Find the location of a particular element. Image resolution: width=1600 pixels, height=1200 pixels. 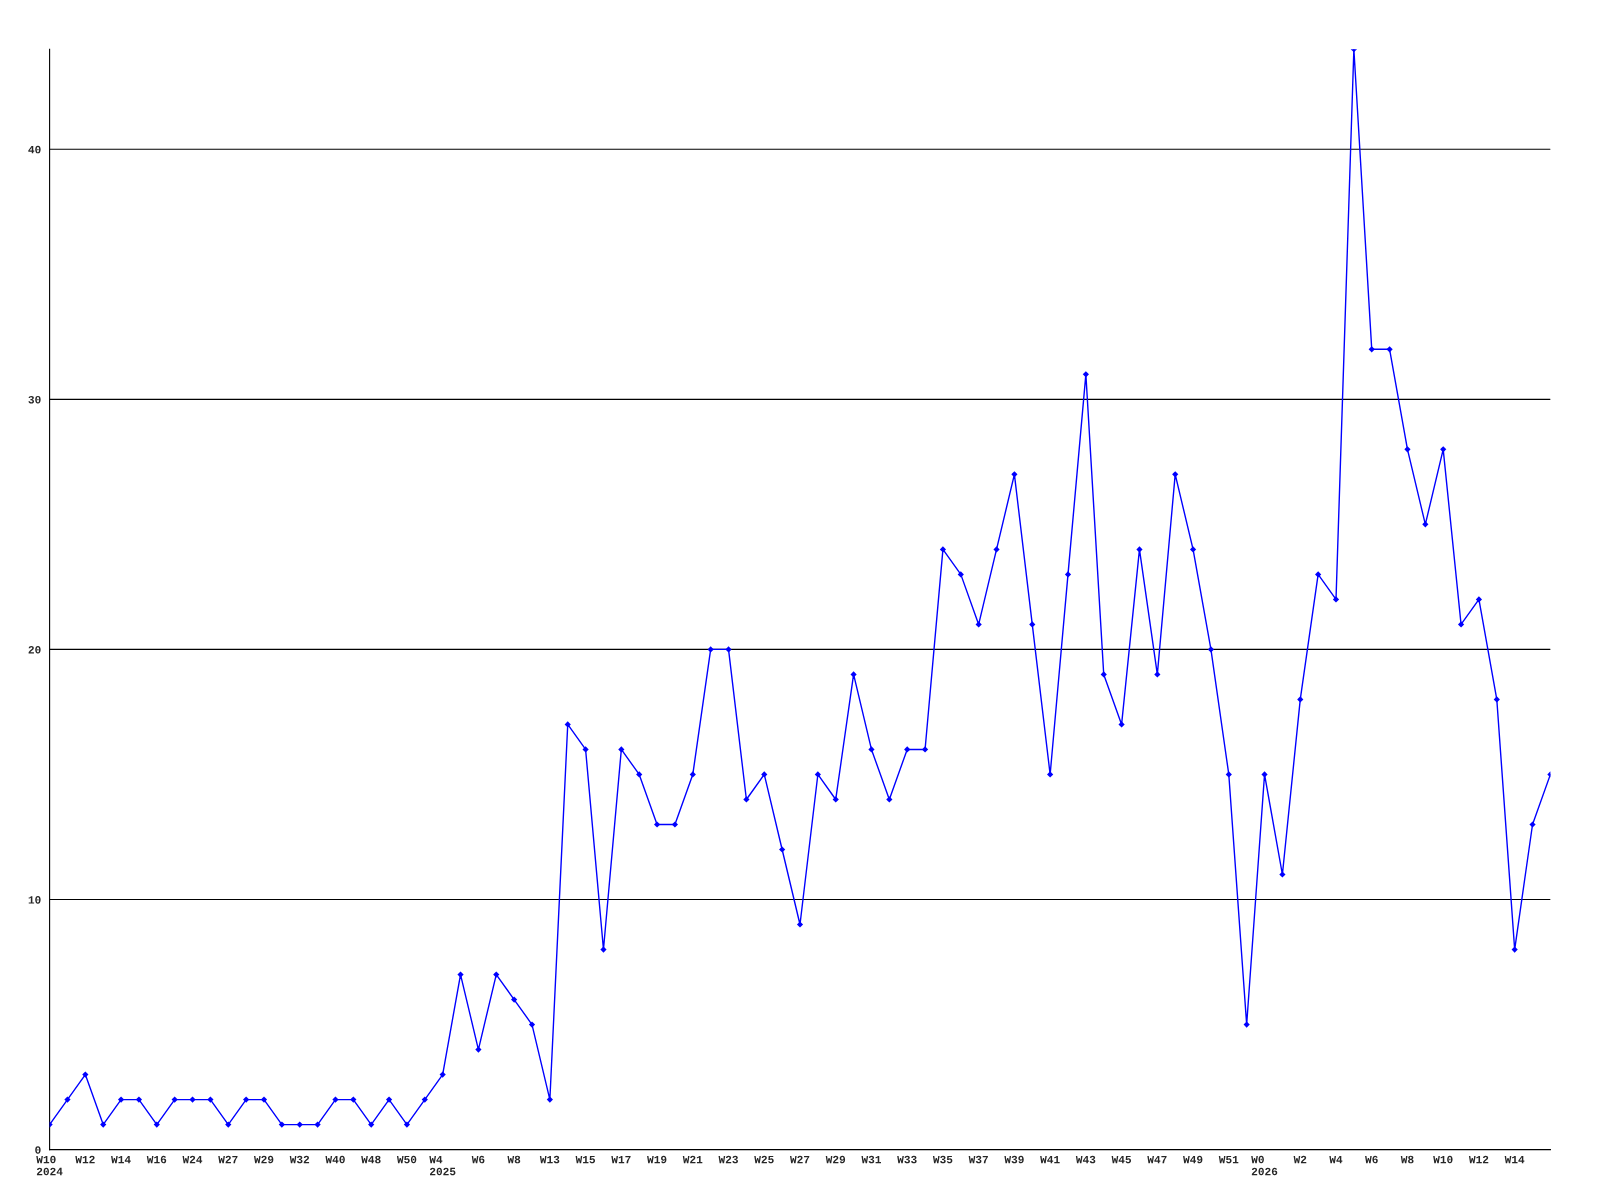

x-tick-label: W33 is located at coordinates (907, 1159).